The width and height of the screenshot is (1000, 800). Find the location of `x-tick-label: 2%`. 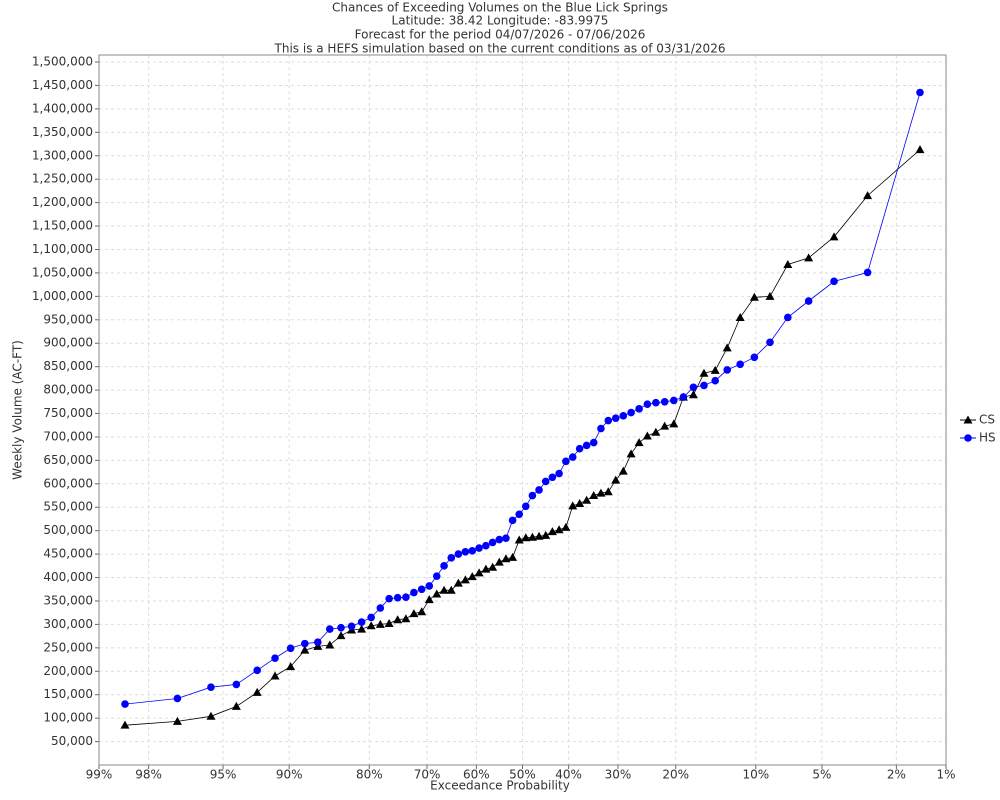

x-tick-label: 2% is located at coordinates (896, 775).